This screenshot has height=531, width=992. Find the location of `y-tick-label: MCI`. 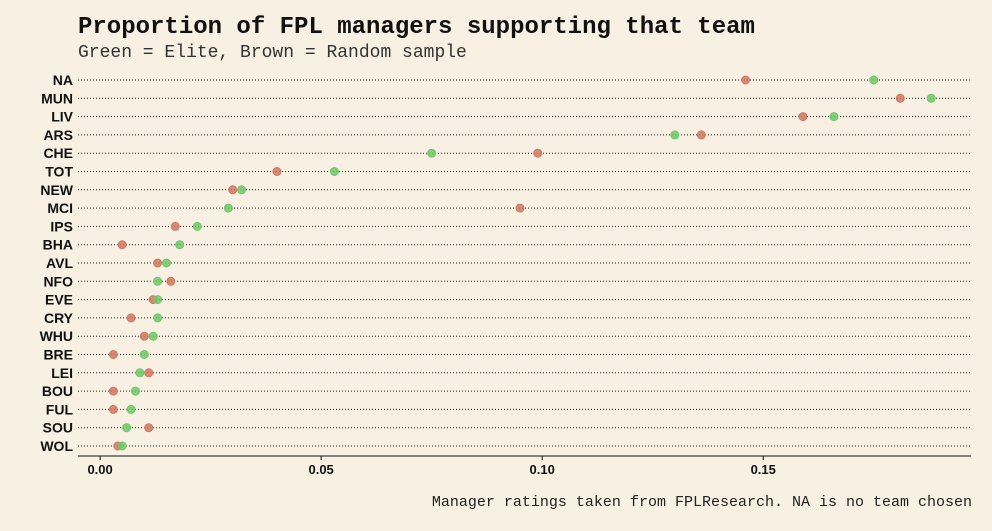

y-tick-label: MCI is located at coordinates (60, 208).